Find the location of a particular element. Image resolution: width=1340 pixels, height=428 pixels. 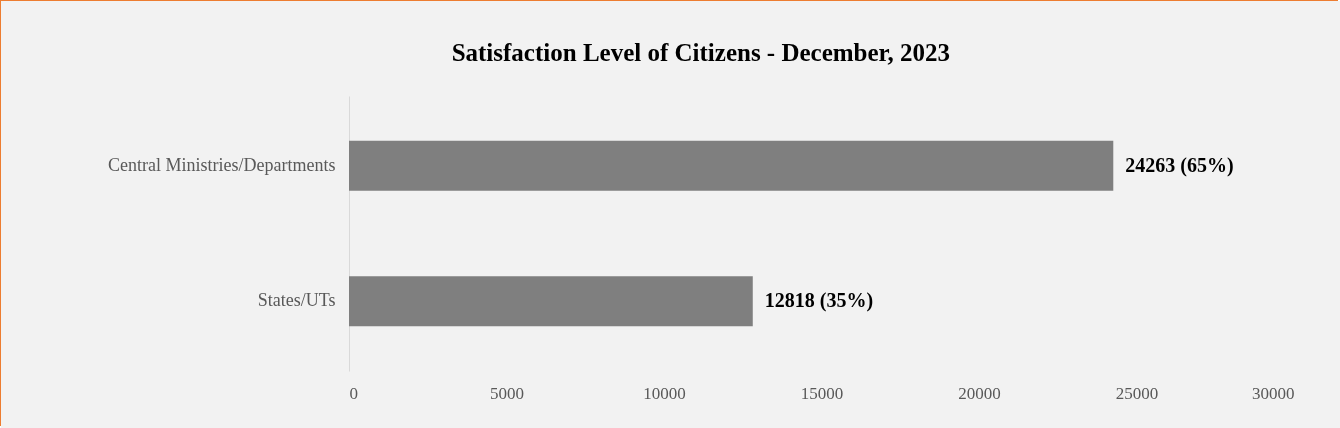

x-tick-label: 15000 is located at coordinates (822, 393).